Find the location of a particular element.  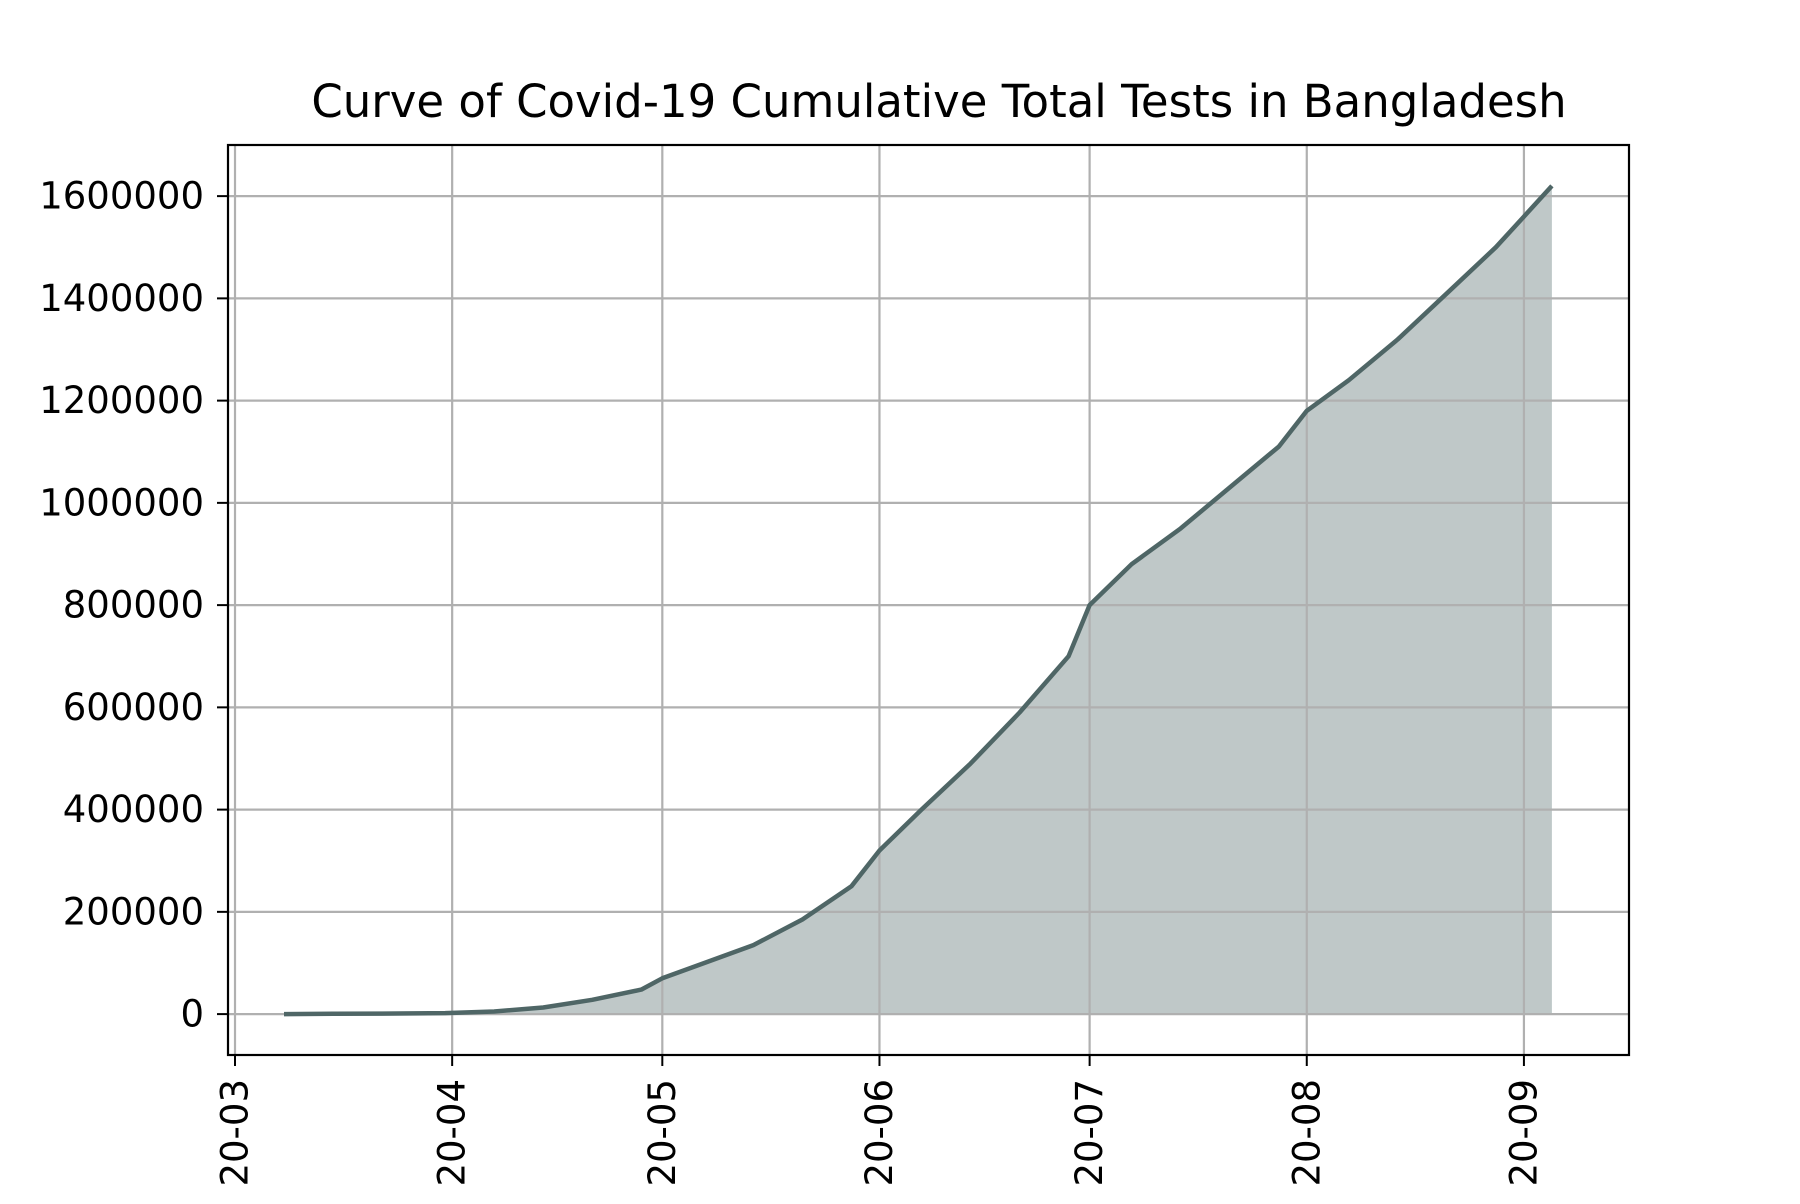

y-tick-label: 600000 is located at coordinates (133, 707).